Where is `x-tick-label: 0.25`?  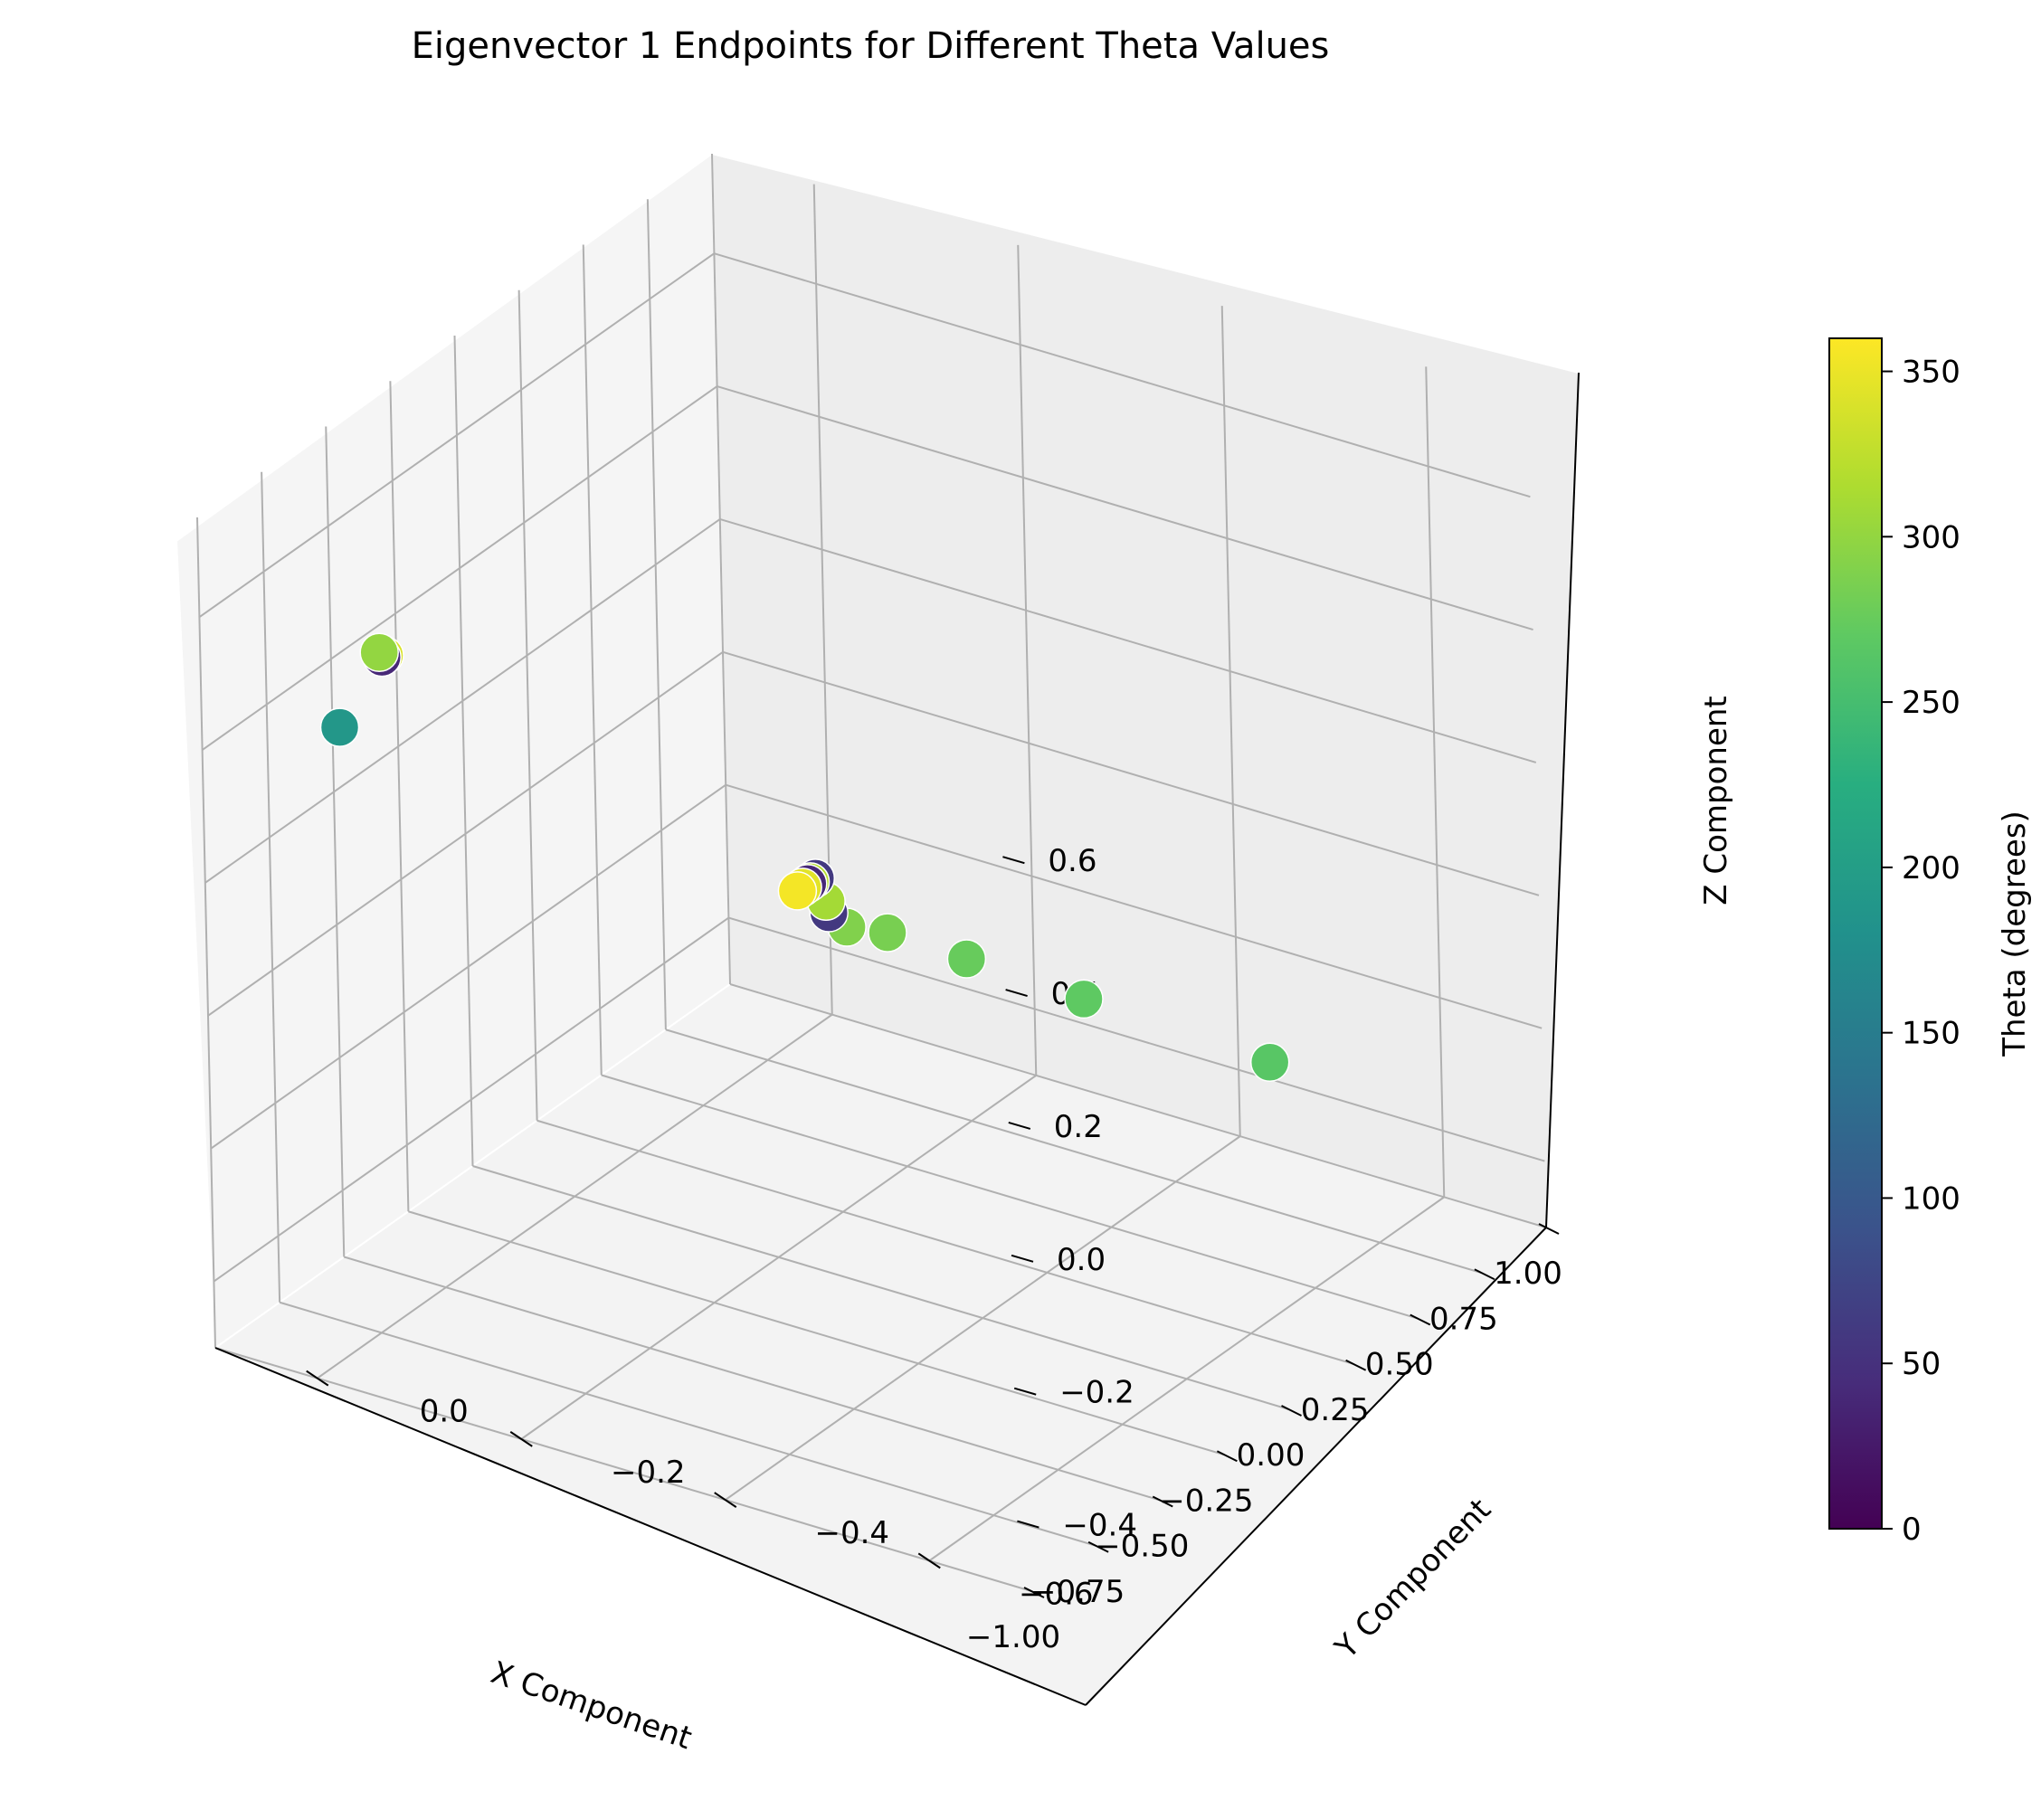 x-tick-label: 0.25 is located at coordinates (1335, 1410).